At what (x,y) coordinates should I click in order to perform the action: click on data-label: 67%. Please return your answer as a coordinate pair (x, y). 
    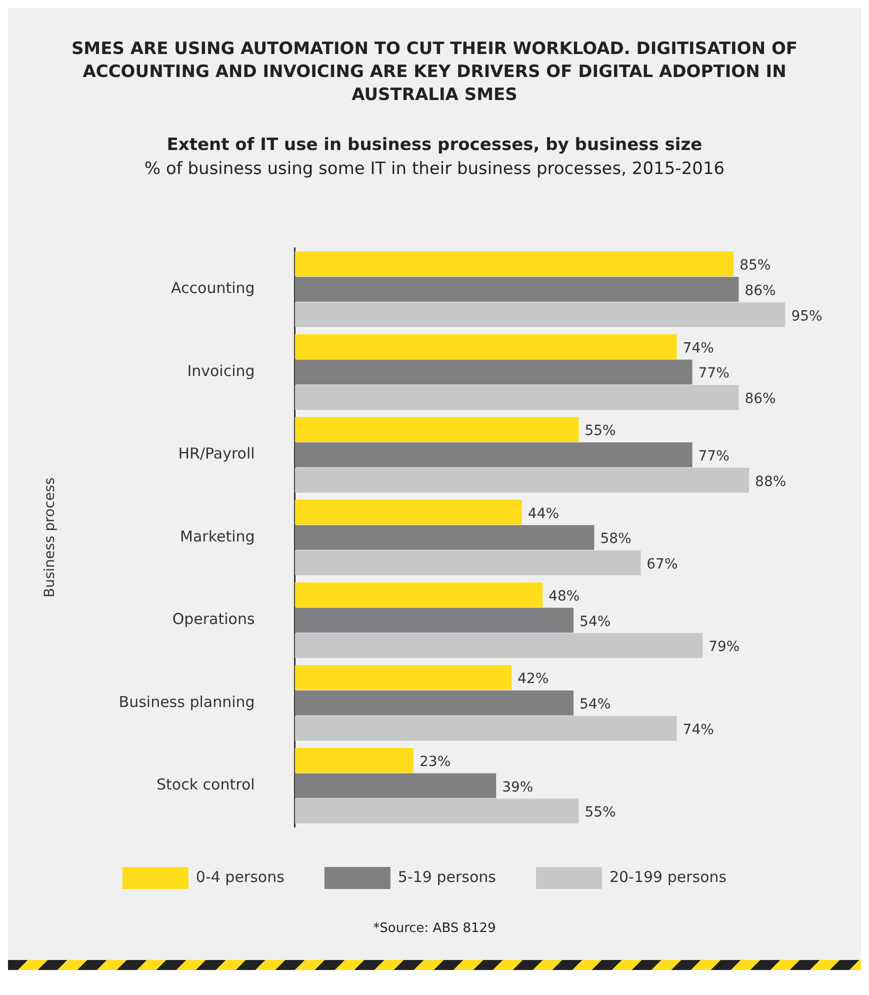
    Looking at the image, I should click on (662, 564).